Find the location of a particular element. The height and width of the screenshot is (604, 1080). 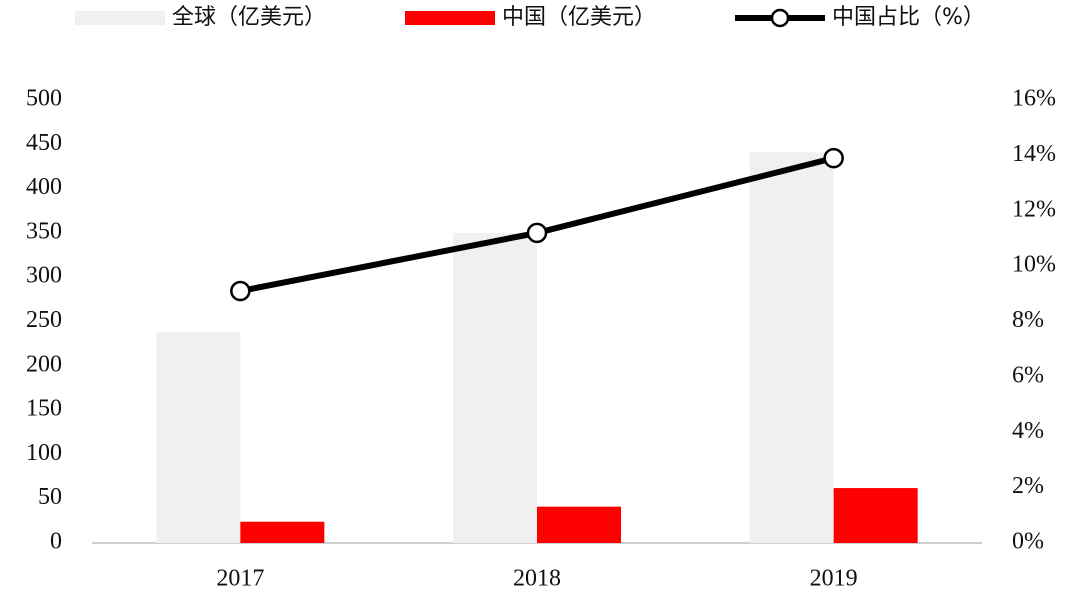

x-tick-label: 2018 is located at coordinates (537, 579).